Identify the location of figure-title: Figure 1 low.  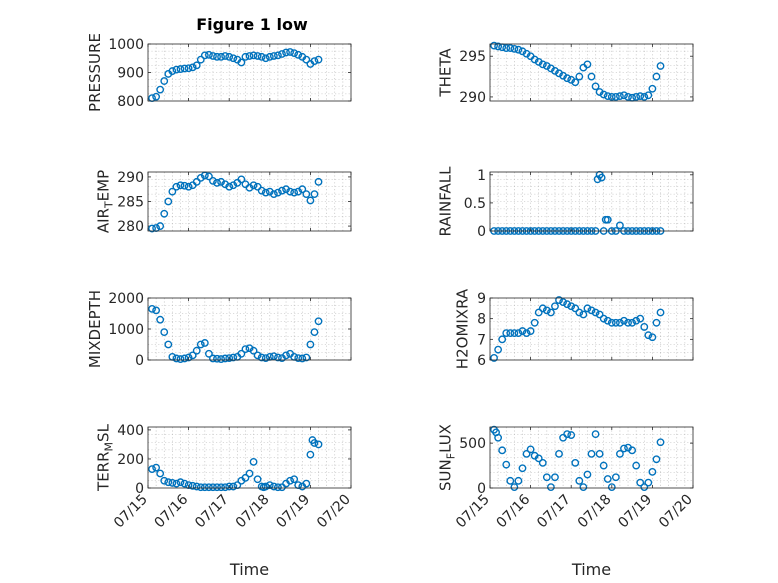
(252, 24).